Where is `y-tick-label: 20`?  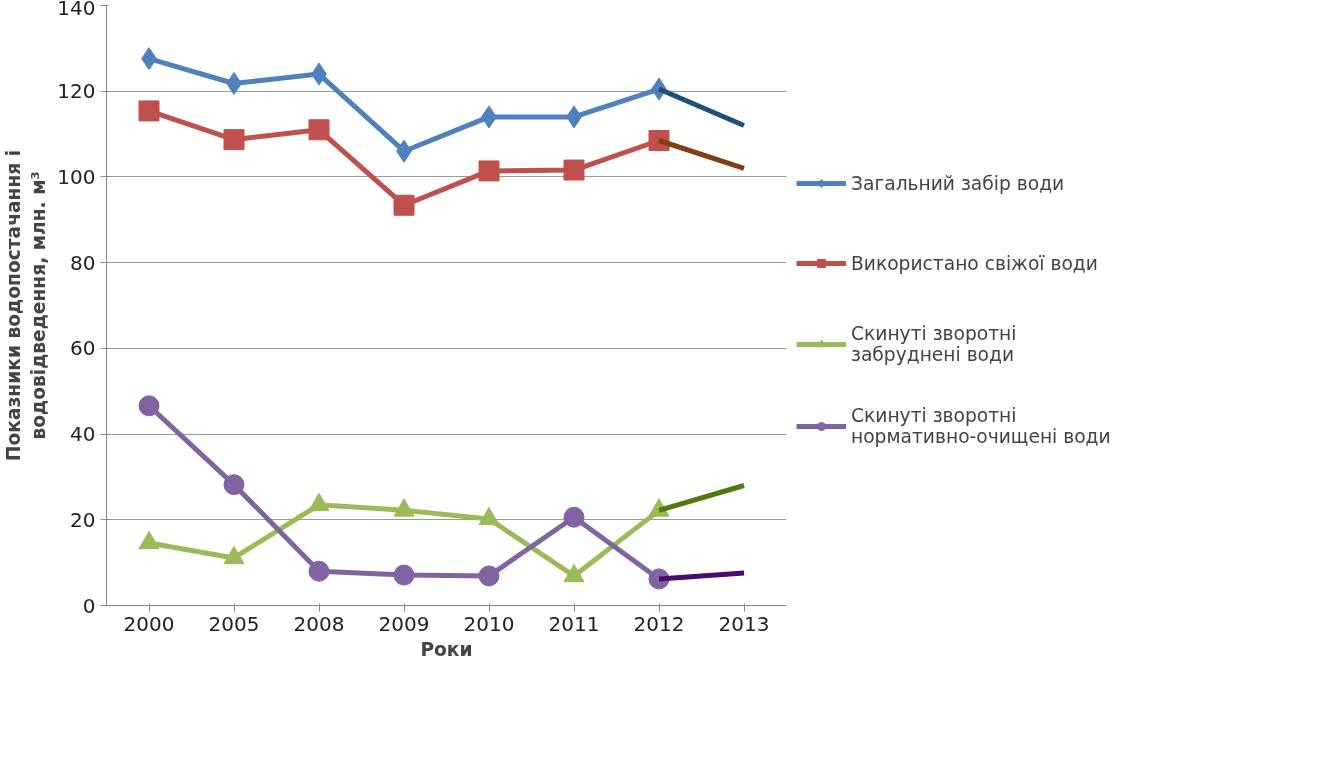
y-tick-label: 20 is located at coordinates (83, 519).